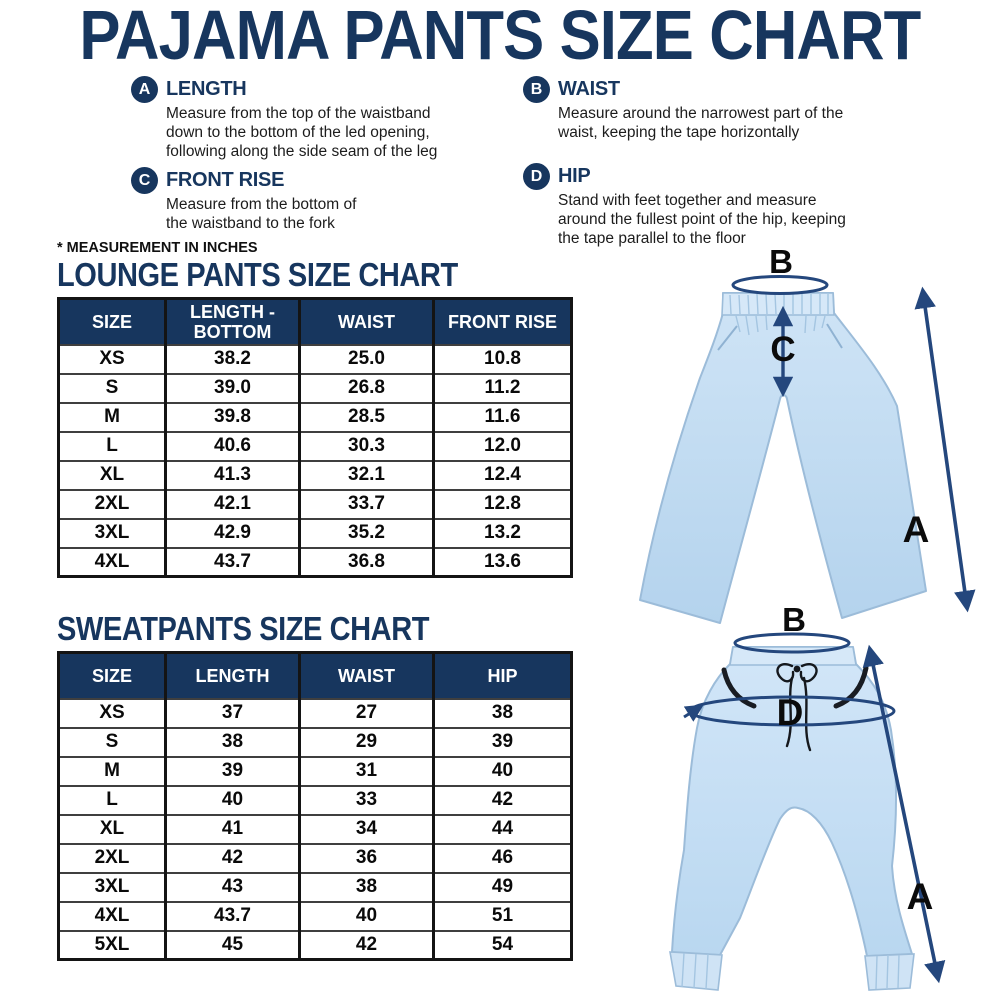  Describe the element at coordinates (232, 771) in the screenshot. I see `value-cell: 39` at that location.